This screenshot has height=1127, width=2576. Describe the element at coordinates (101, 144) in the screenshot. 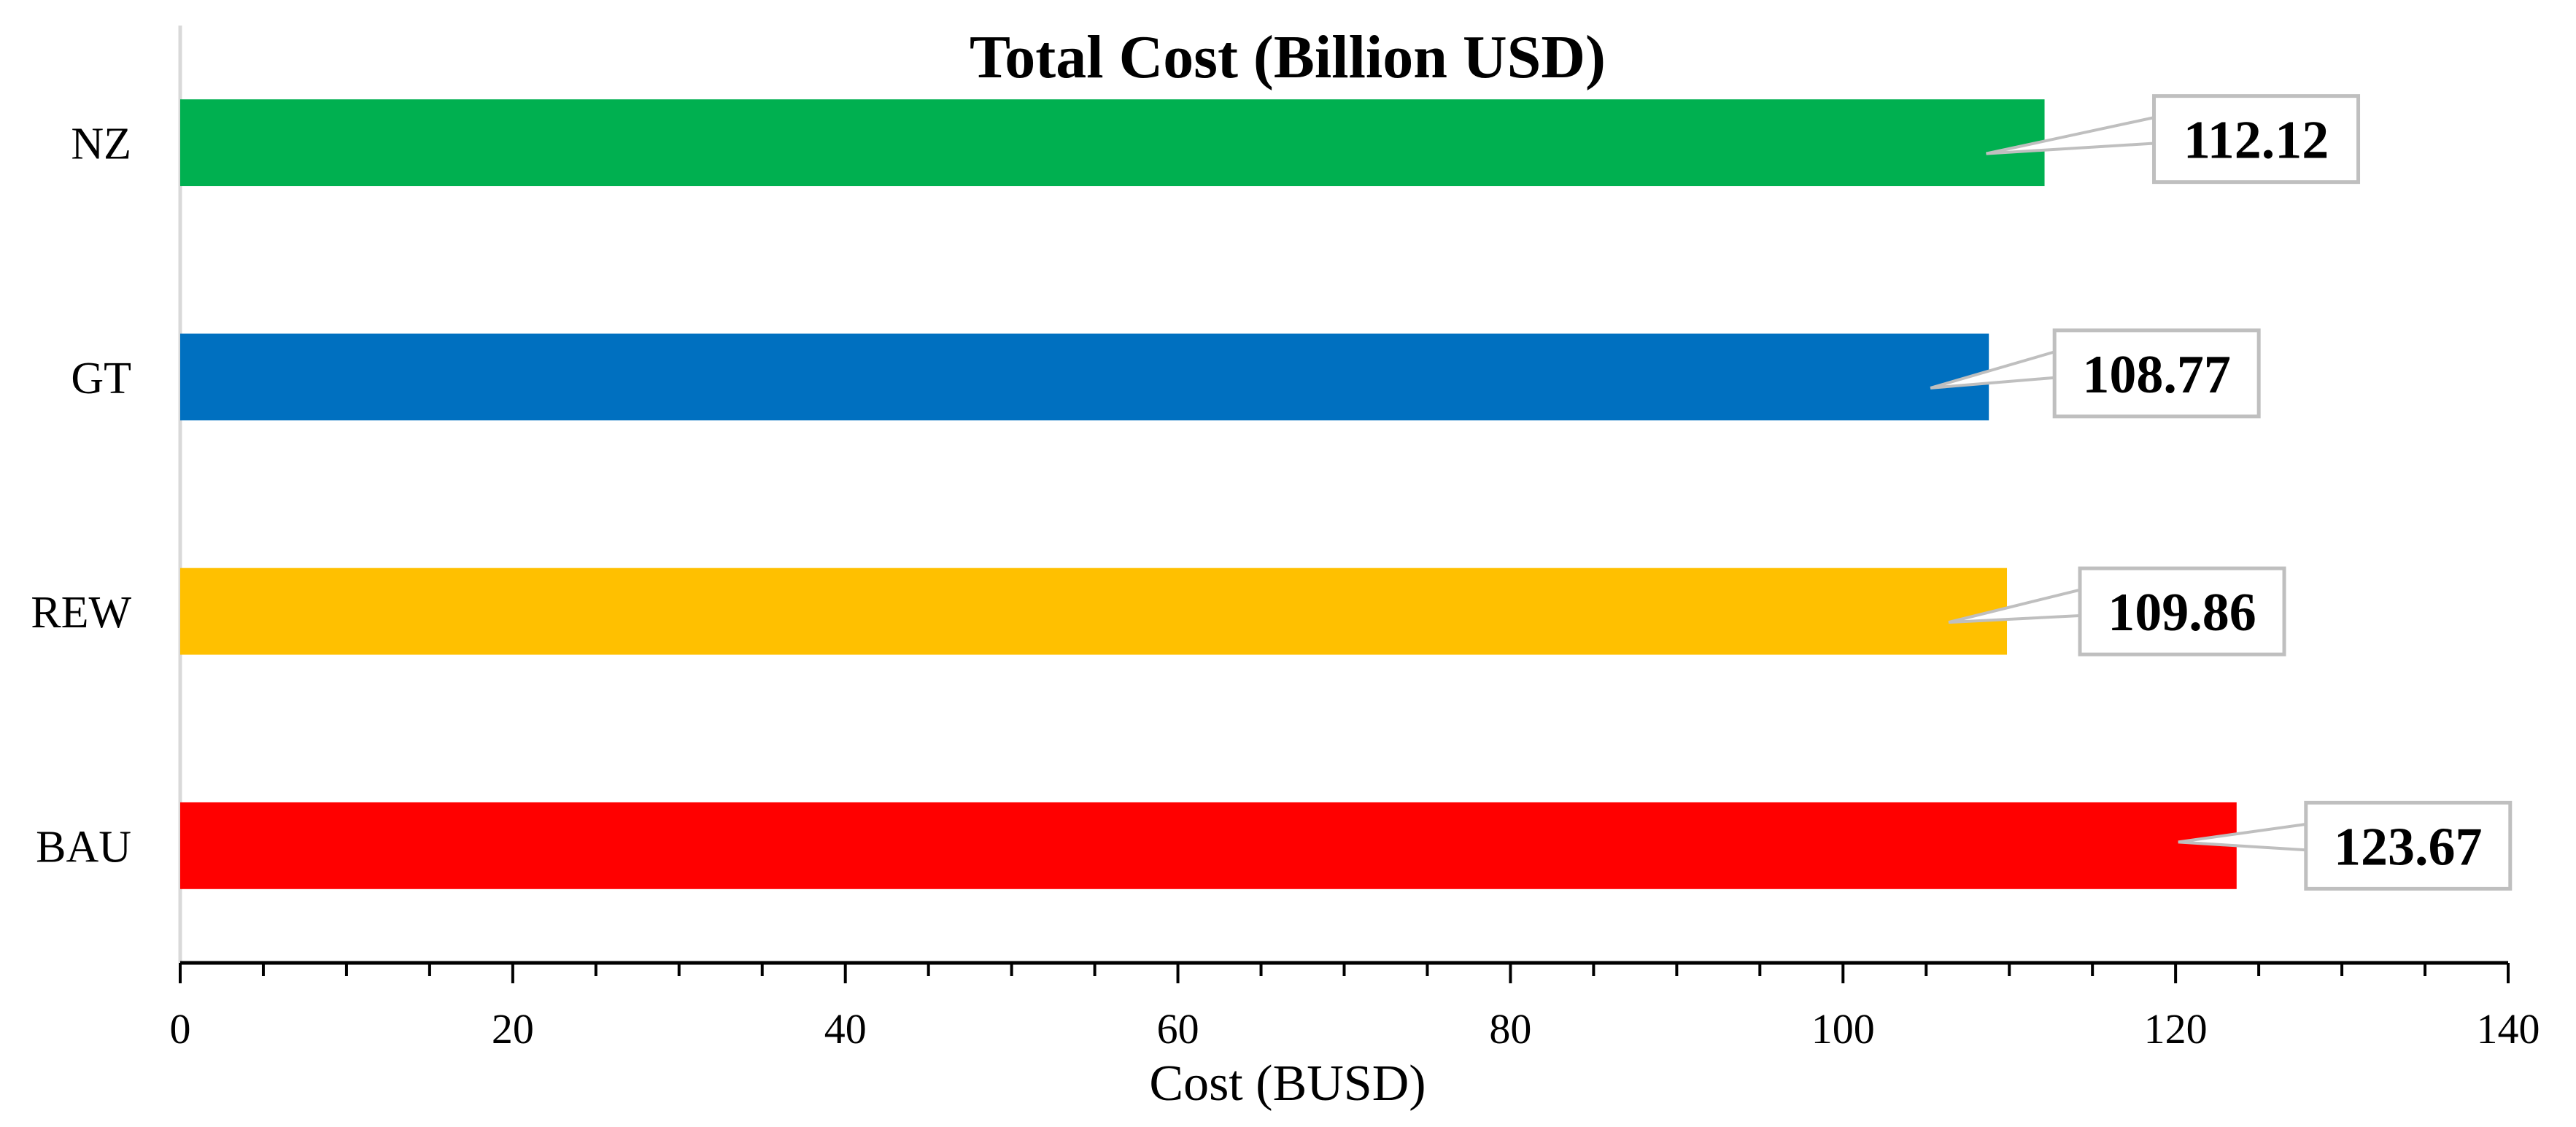

I see `y-category-label: NZ` at that location.